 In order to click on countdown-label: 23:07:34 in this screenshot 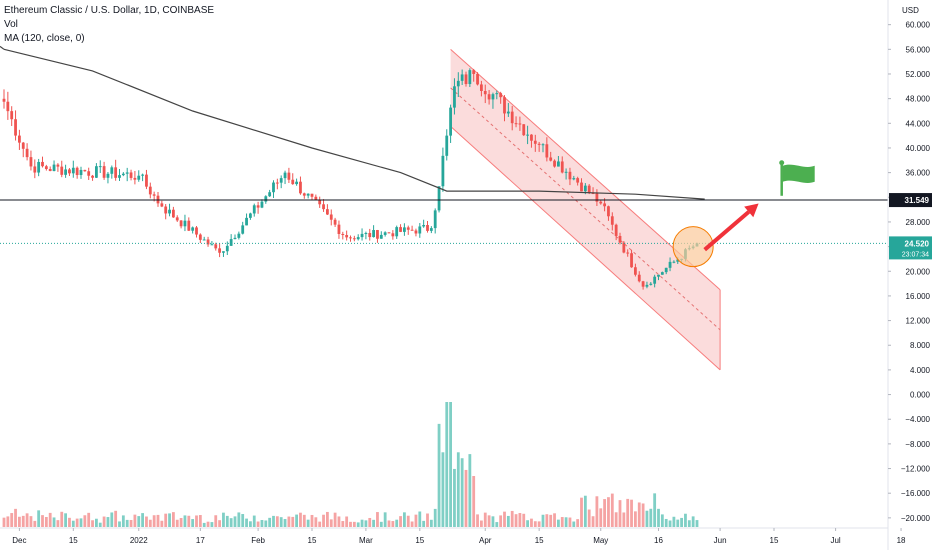, I will do `click(915, 254)`.